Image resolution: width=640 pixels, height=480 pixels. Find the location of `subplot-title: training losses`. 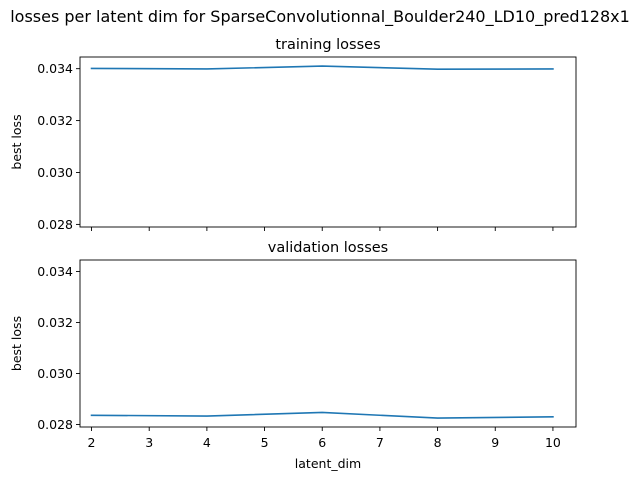

subplot-title: training losses is located at coordinates (327, 45).